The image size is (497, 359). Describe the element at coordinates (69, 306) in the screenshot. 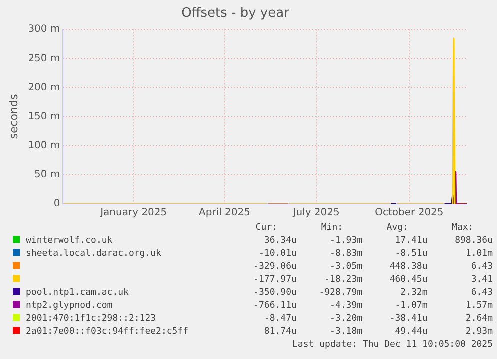

I see `legend-label: ntp2.glypnod.com` at that location.